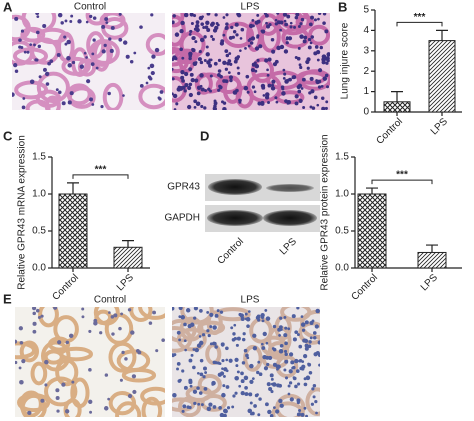 This screenshot has width=474, height=421. What do you see at coordinates (100, 176) in the screenshot?
I see `significance-bracket` at bounding box center [100, 176].